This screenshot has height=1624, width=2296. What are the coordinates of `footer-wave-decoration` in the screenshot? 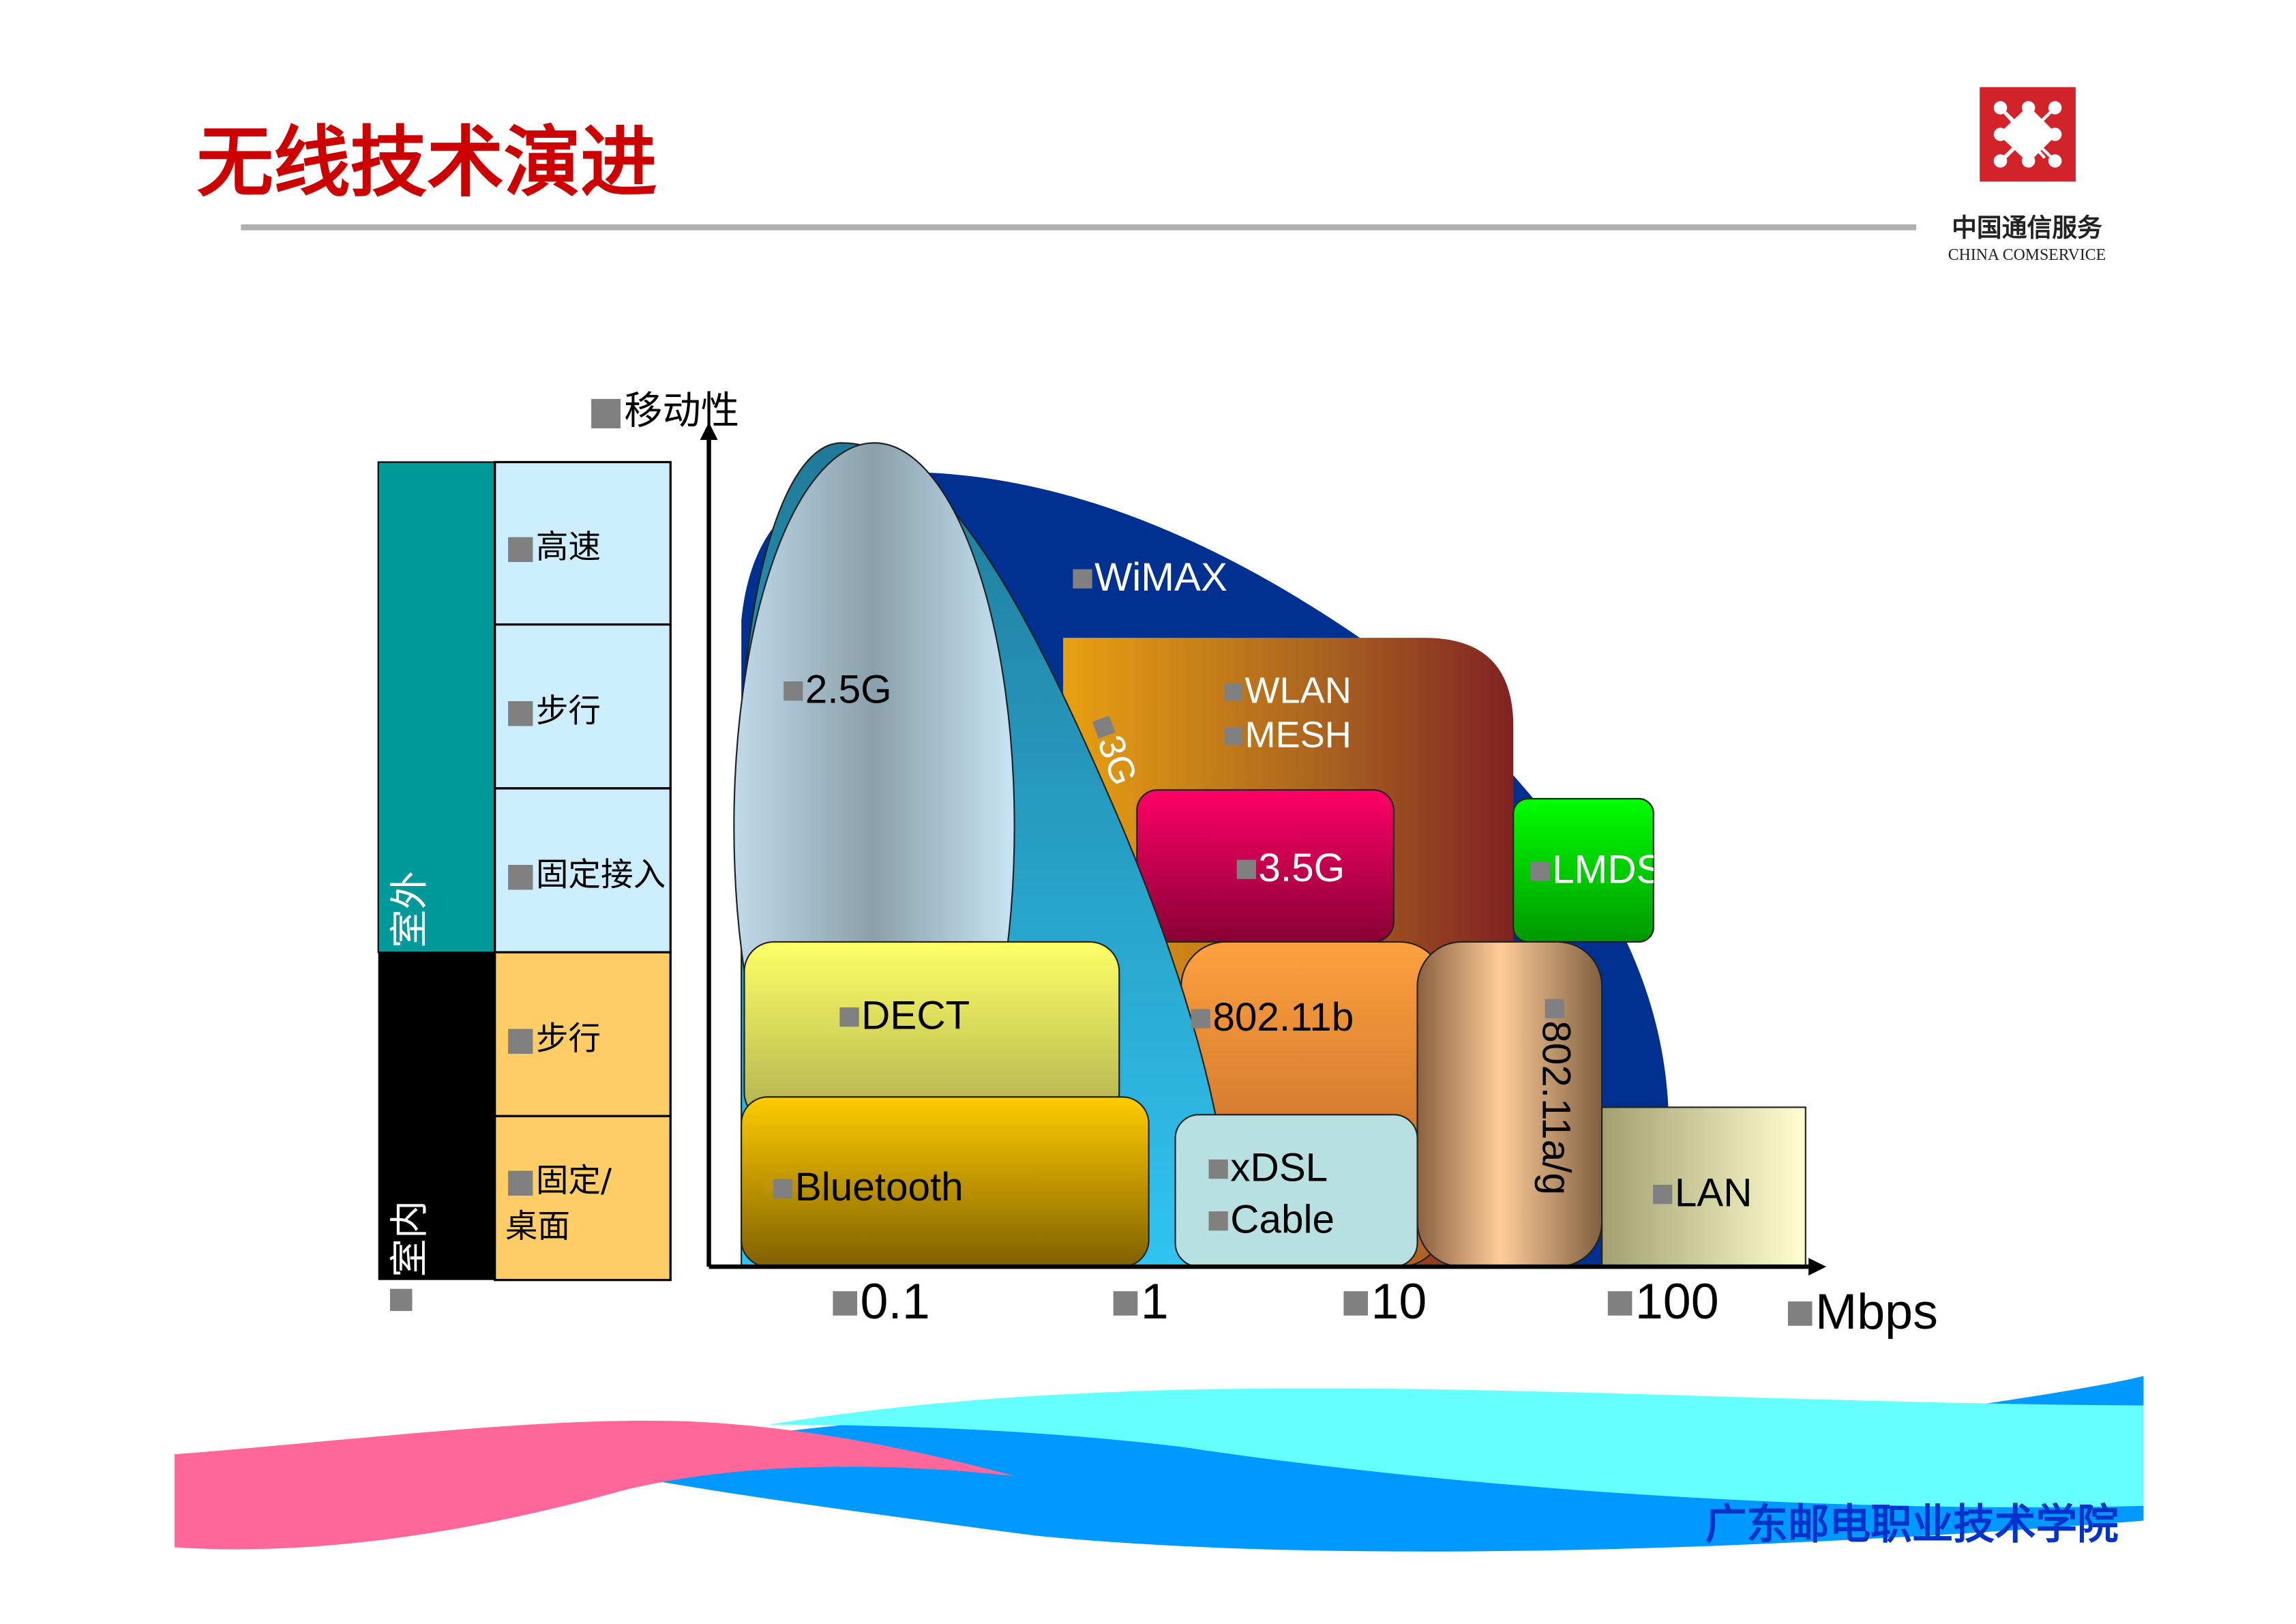 It's located at (1159, 1464).